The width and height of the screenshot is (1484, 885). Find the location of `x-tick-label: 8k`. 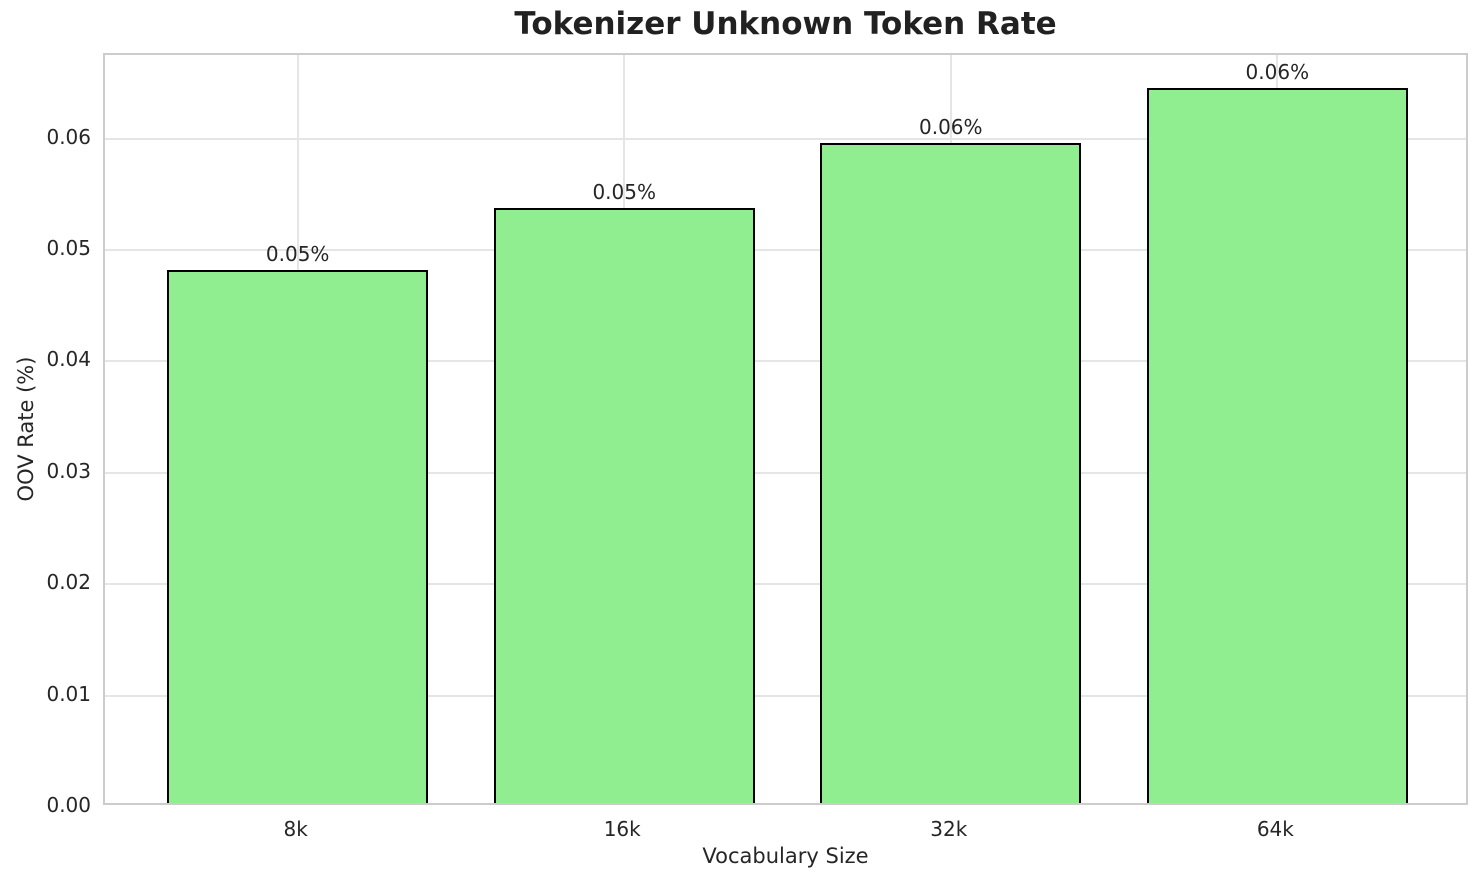

x-tick-label: 8k is located at coordinates (295, 829).